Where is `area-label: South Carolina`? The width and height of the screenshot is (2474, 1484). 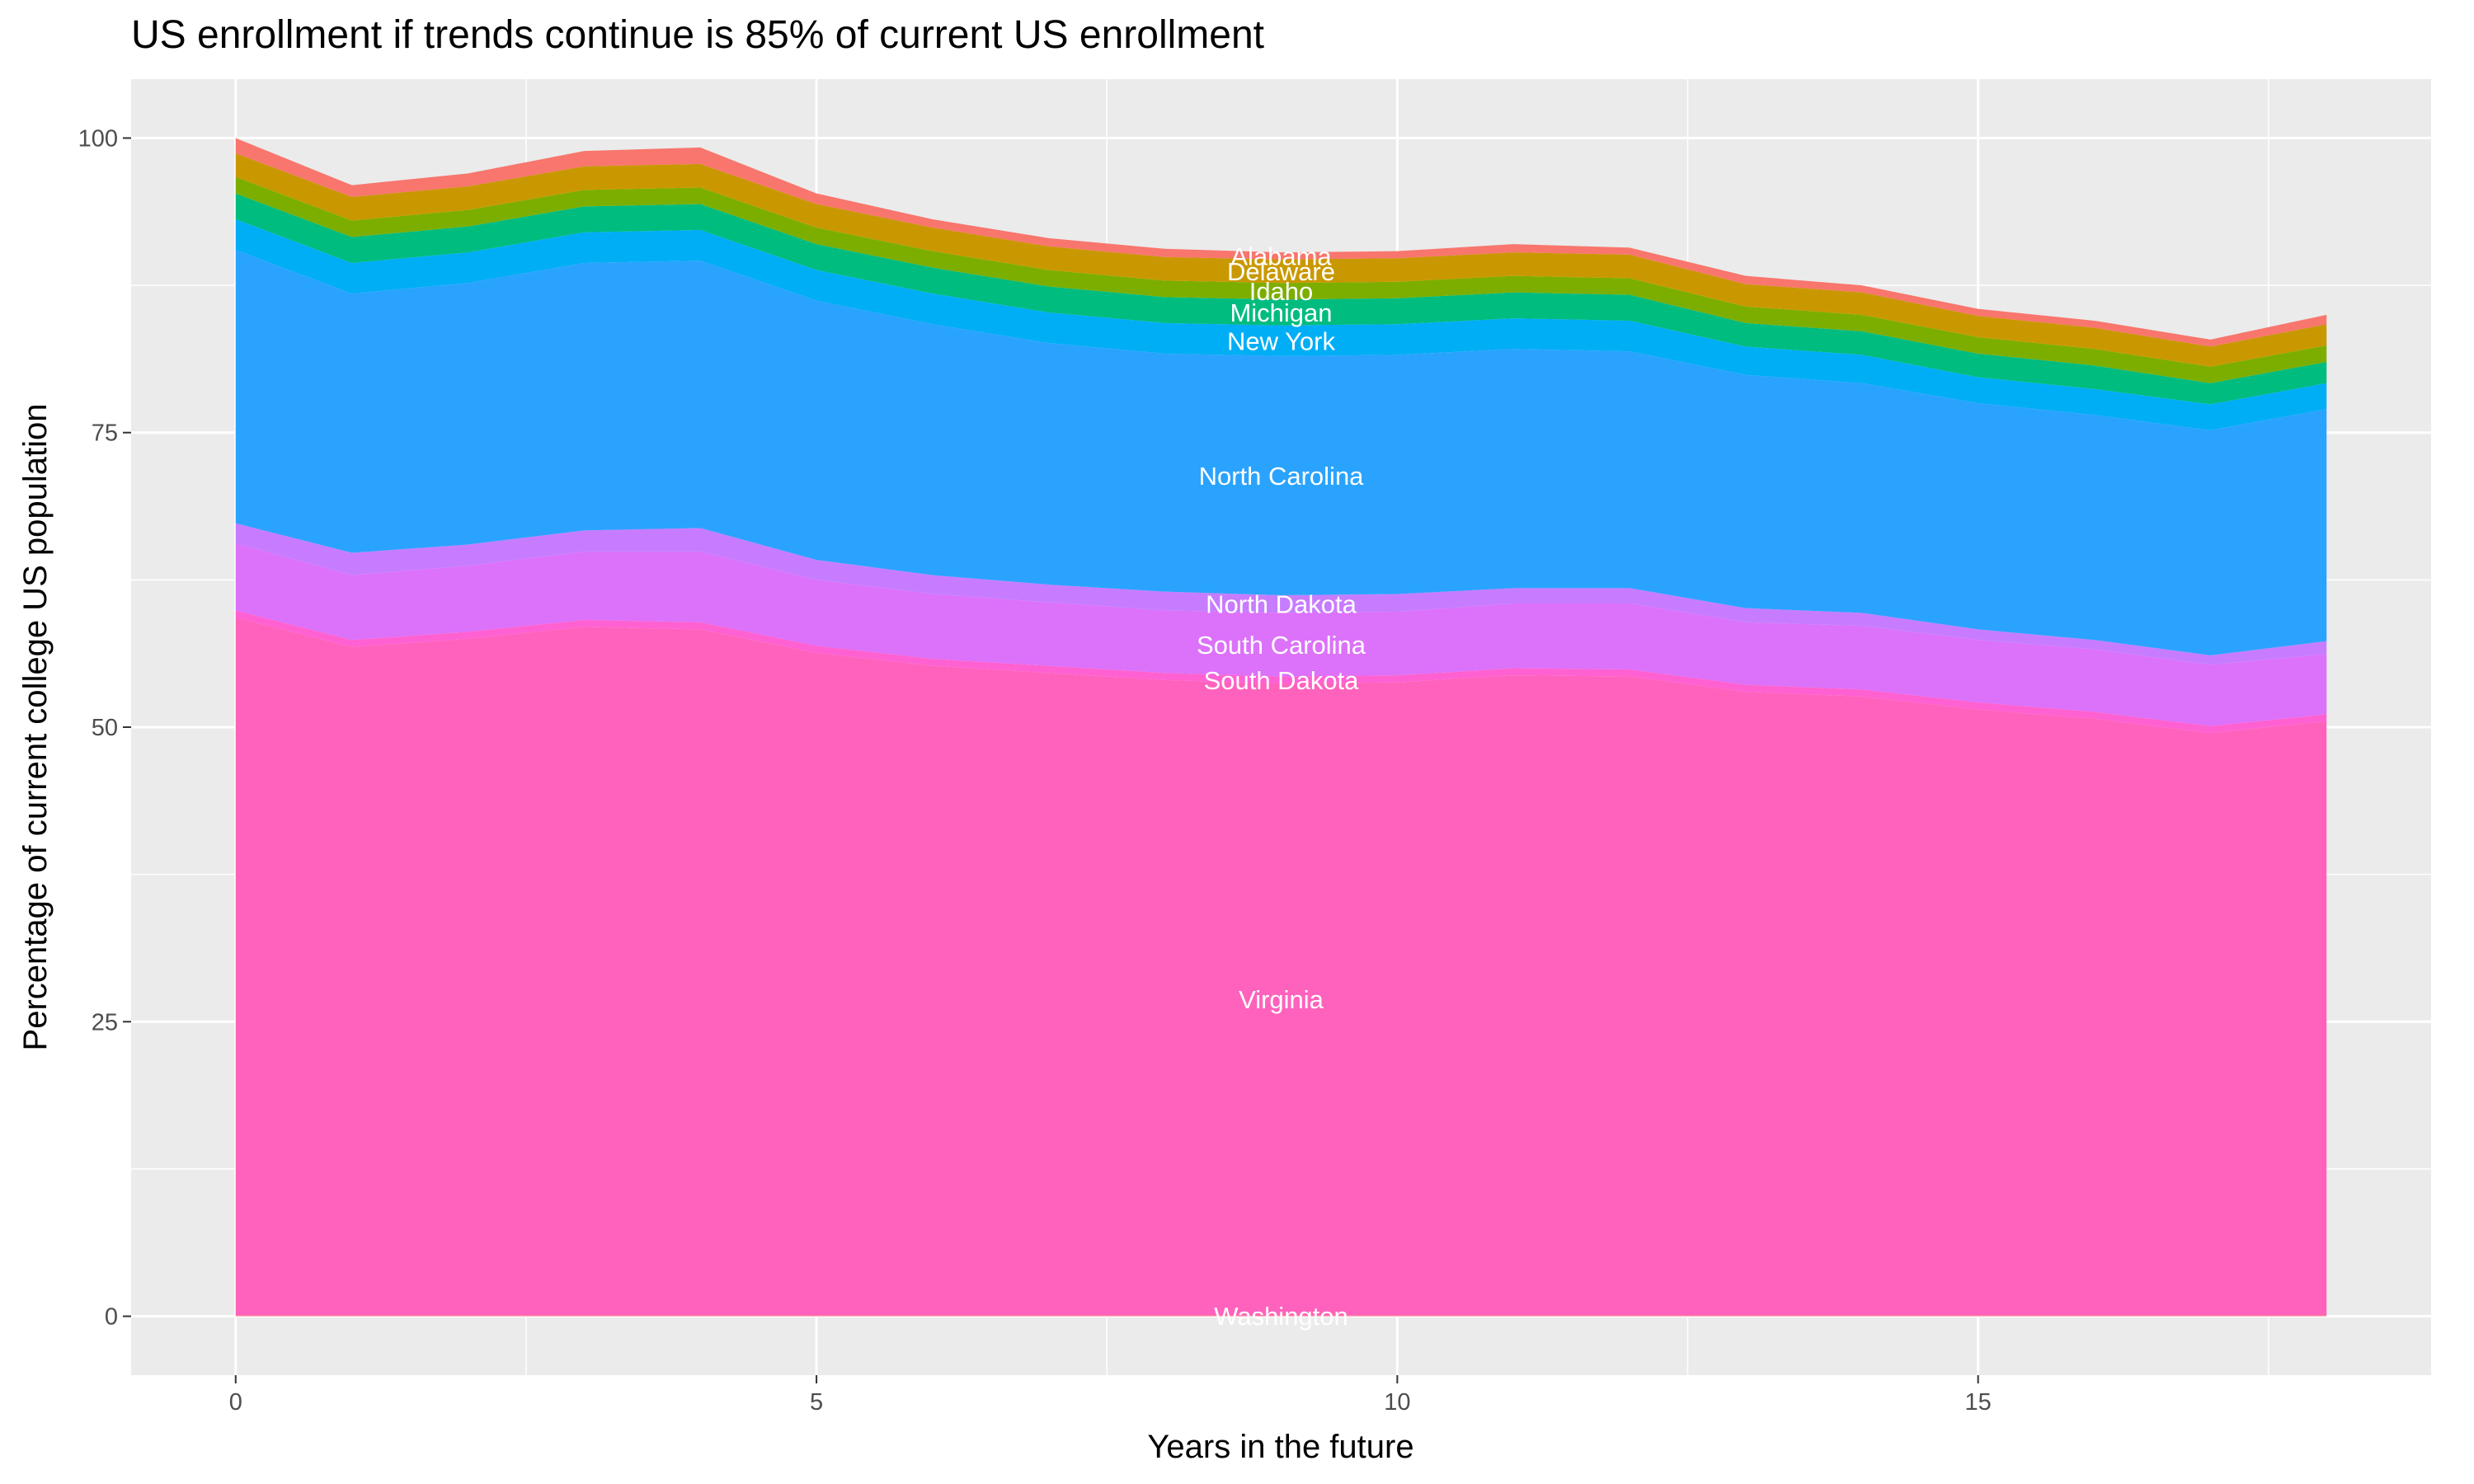 area-label: South Carolina is located at coordinates (1281, 645).